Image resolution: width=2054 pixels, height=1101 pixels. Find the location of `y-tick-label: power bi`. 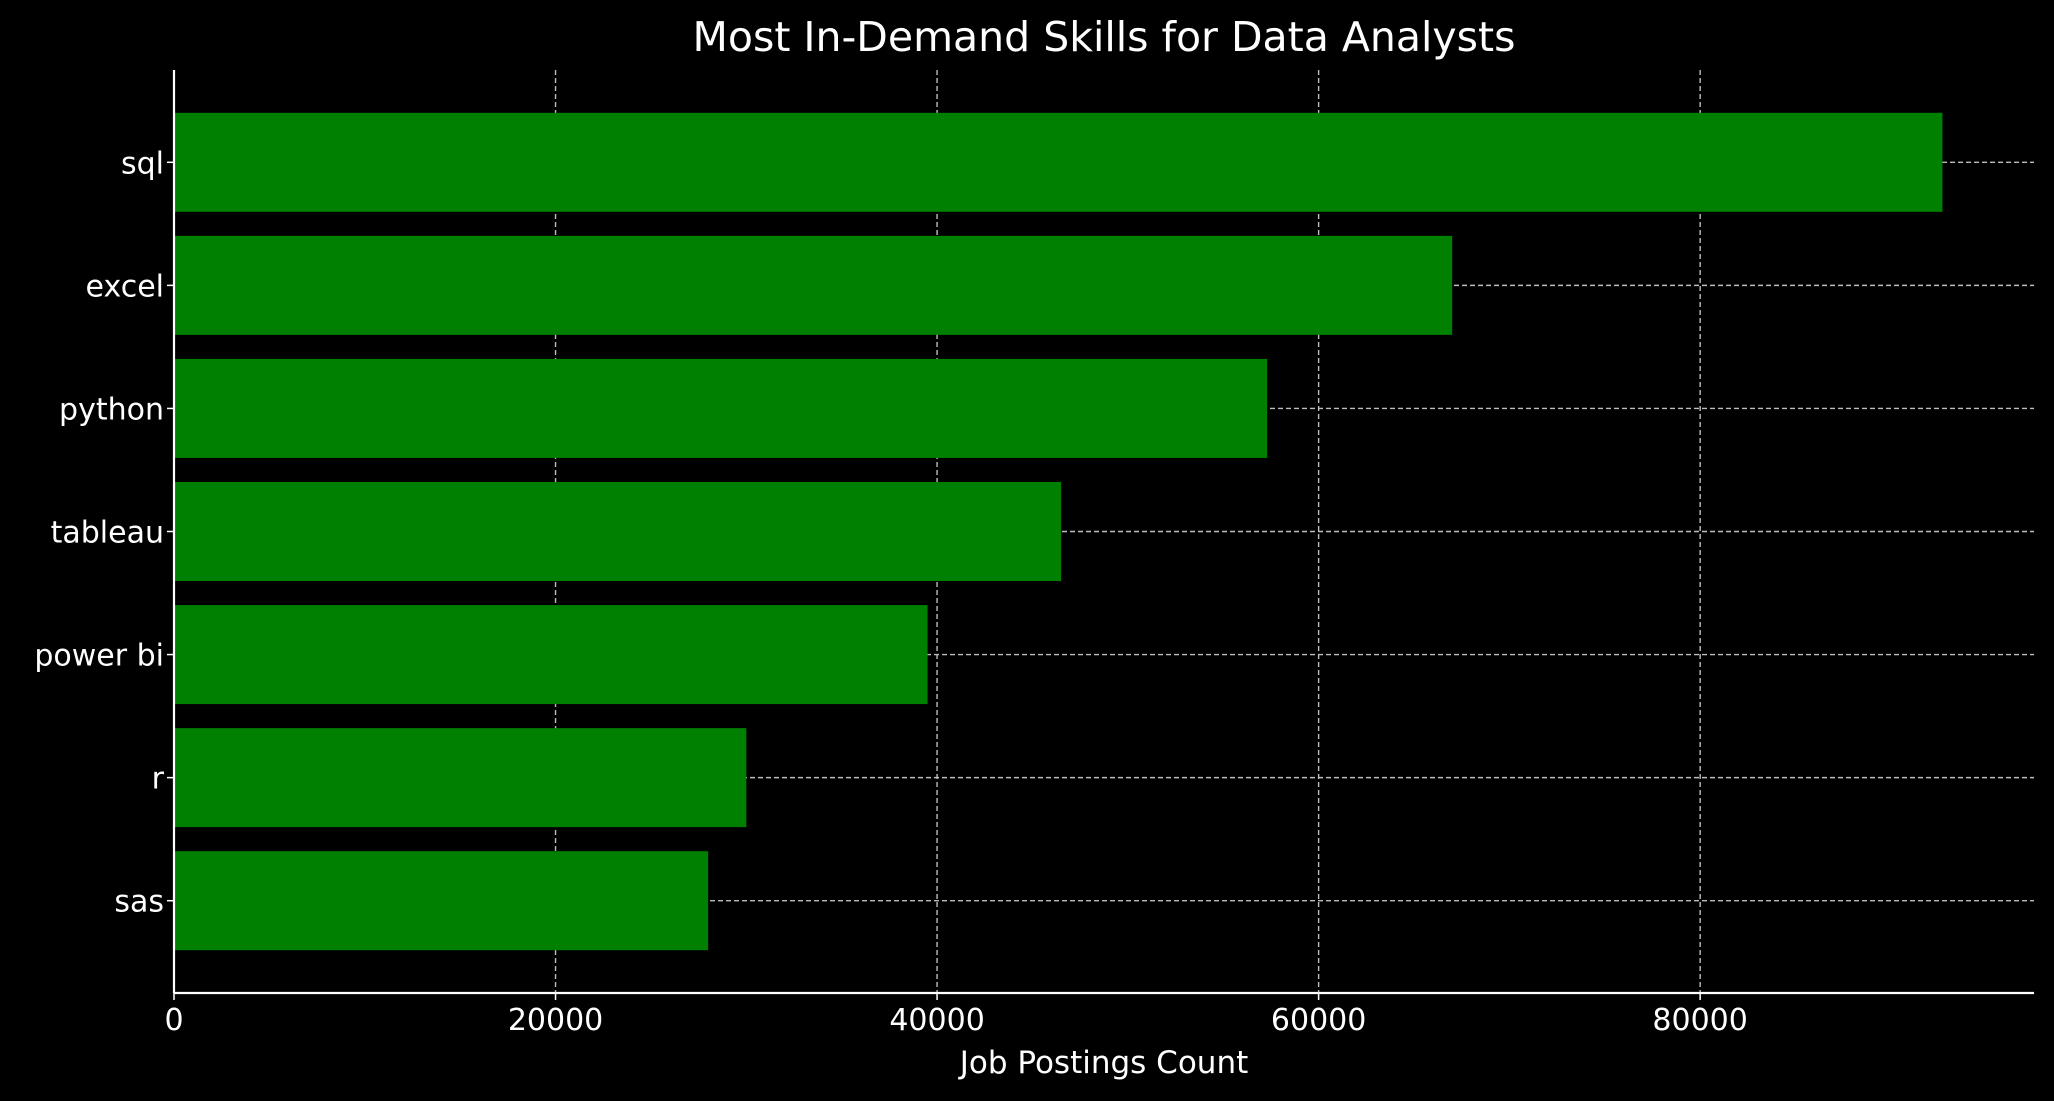

y-tick-label: power bi is located at coordinates (99, 656).